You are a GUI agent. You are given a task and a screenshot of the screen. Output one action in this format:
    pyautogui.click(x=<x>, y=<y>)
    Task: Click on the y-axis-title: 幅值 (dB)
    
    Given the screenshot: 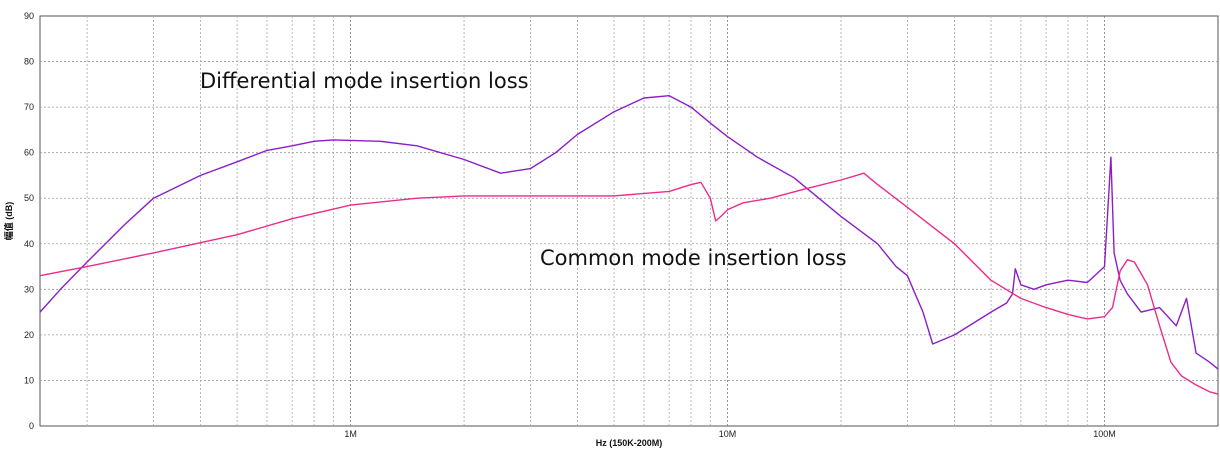 What is the action you would take?
    pyautogui.click(x=8, y=221)
    